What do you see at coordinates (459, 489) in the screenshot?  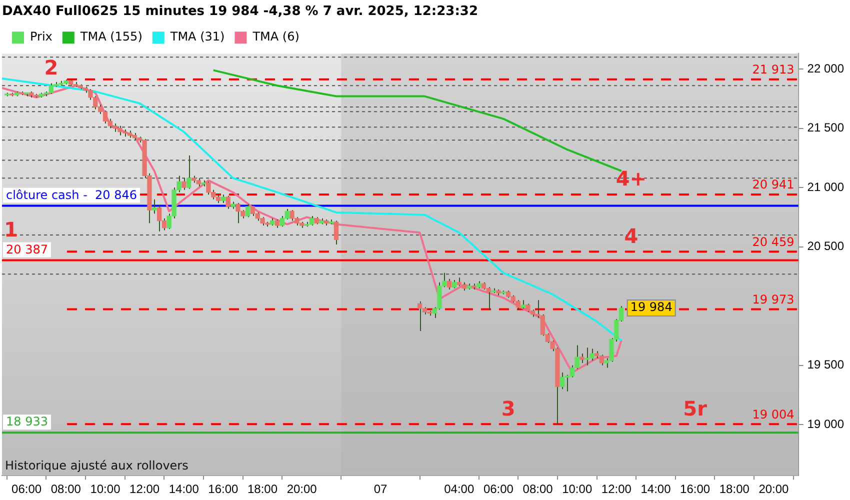 I see `x-tick-label: 04:00` at bounding box center [459, 489].